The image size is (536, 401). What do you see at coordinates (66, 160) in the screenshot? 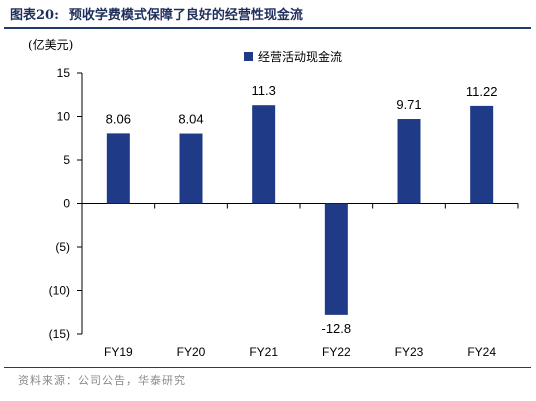
I see `y-tick-label: 5` at bounding box center [66, 160].